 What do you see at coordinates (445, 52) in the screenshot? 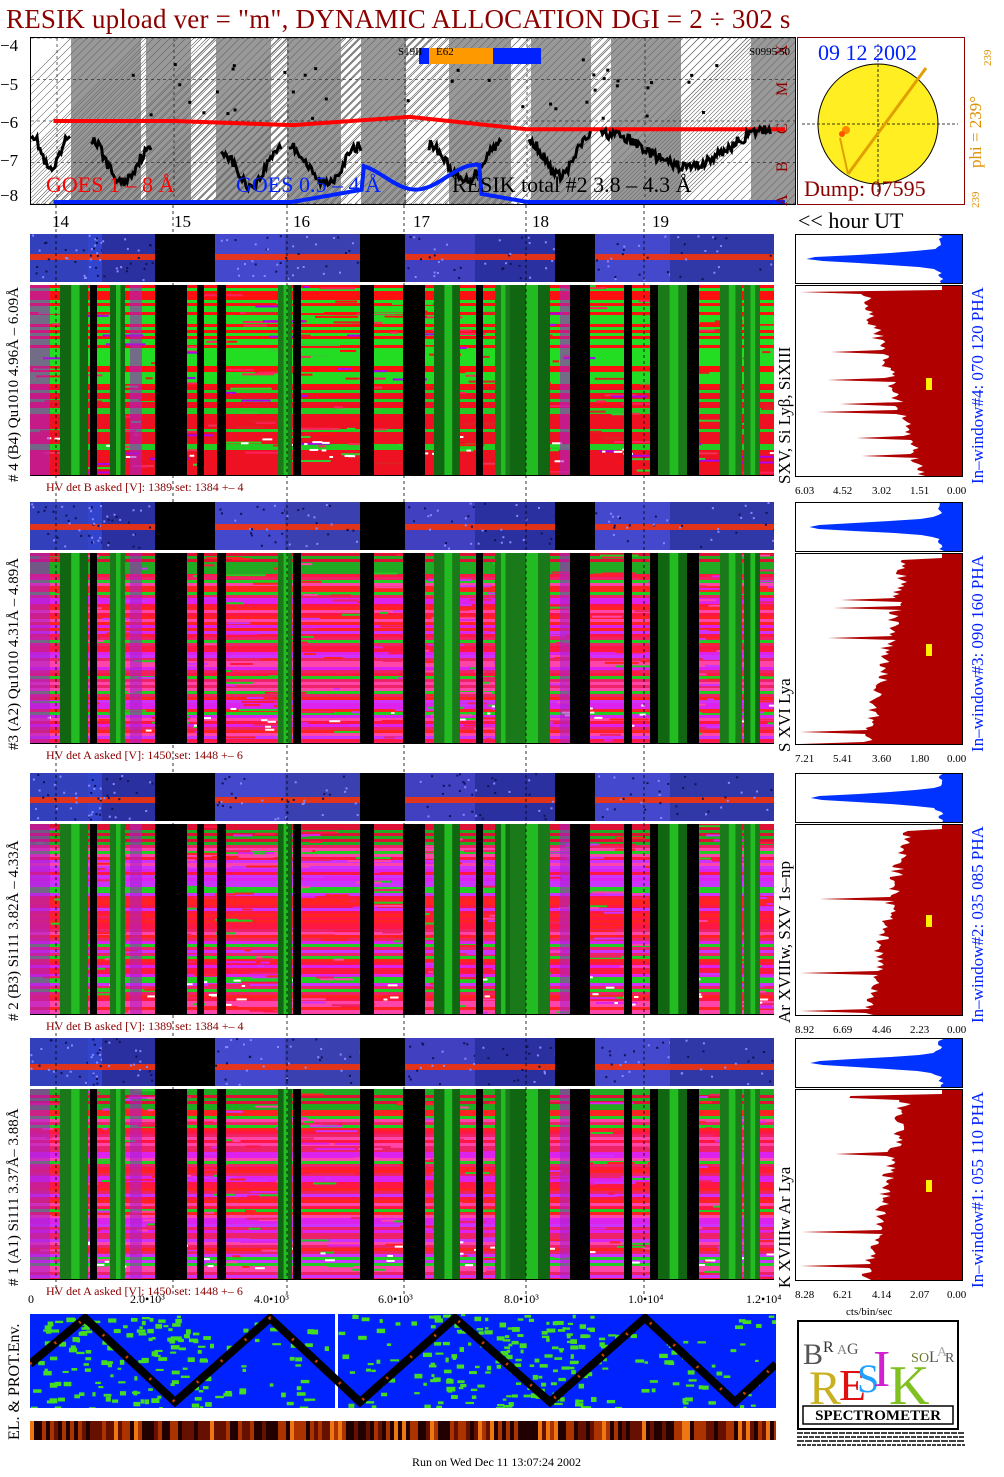
I see `marker-mid: E62` at bounding box center [445, 52].